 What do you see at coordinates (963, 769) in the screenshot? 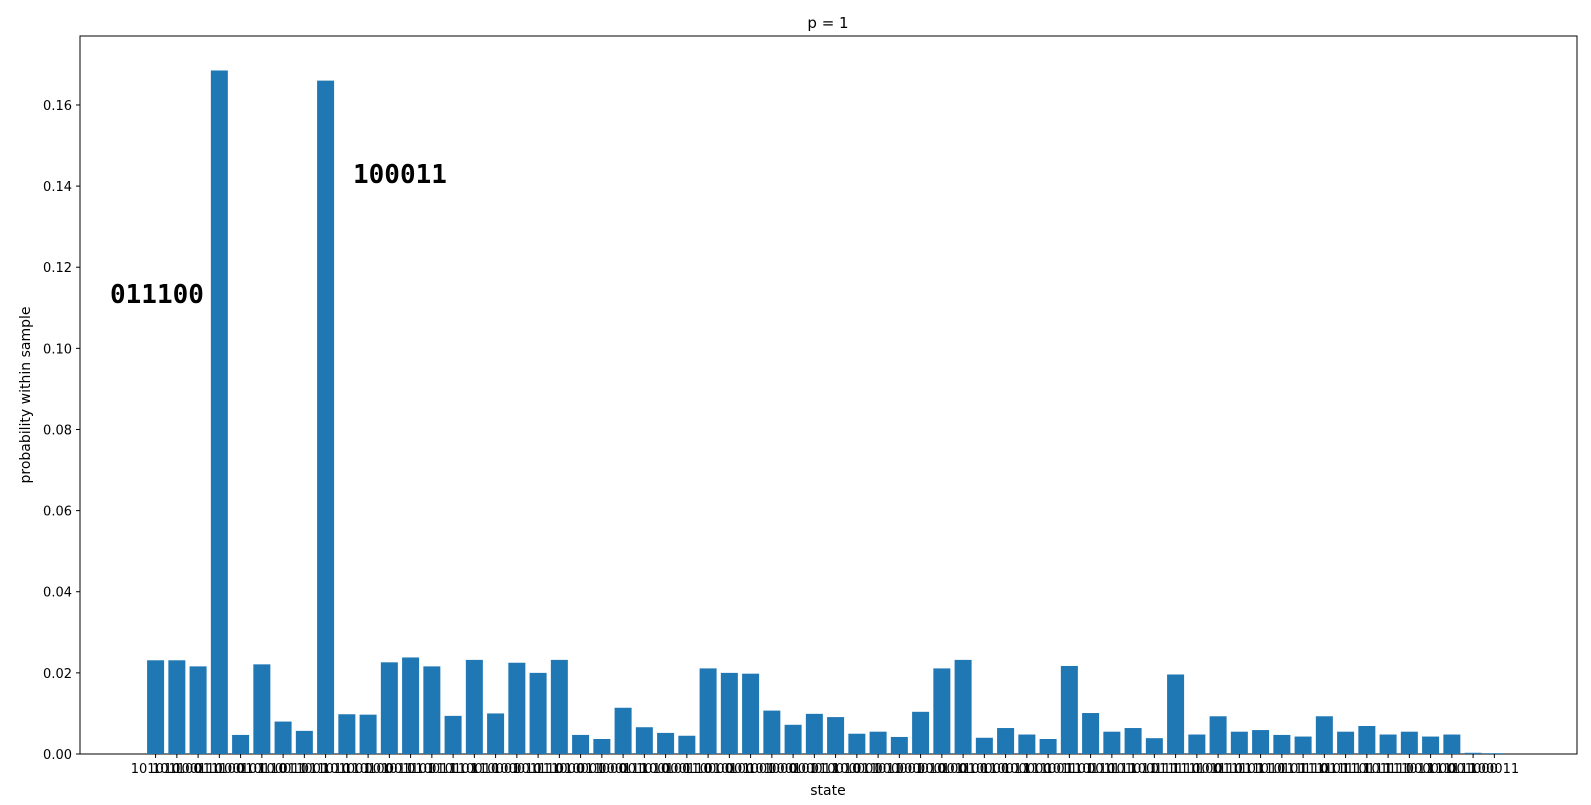
I see `x-tick-label: 001100` at bounding box center [963, 769].